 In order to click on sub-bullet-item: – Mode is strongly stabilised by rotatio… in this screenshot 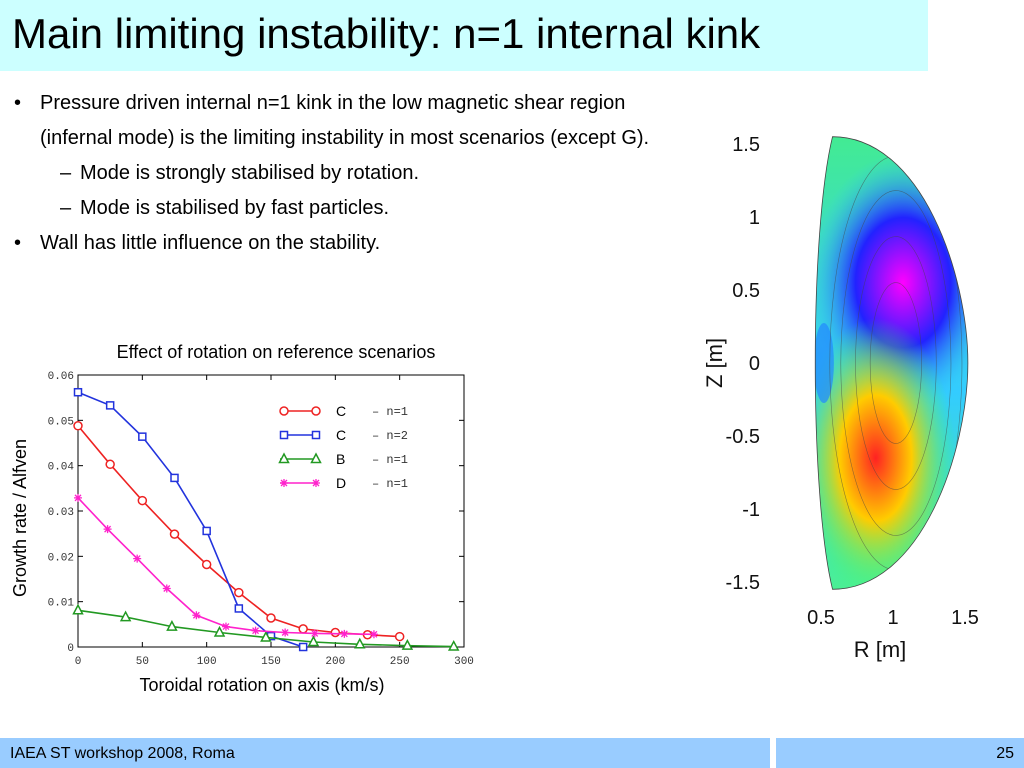, I will do `click(344, 173)`.